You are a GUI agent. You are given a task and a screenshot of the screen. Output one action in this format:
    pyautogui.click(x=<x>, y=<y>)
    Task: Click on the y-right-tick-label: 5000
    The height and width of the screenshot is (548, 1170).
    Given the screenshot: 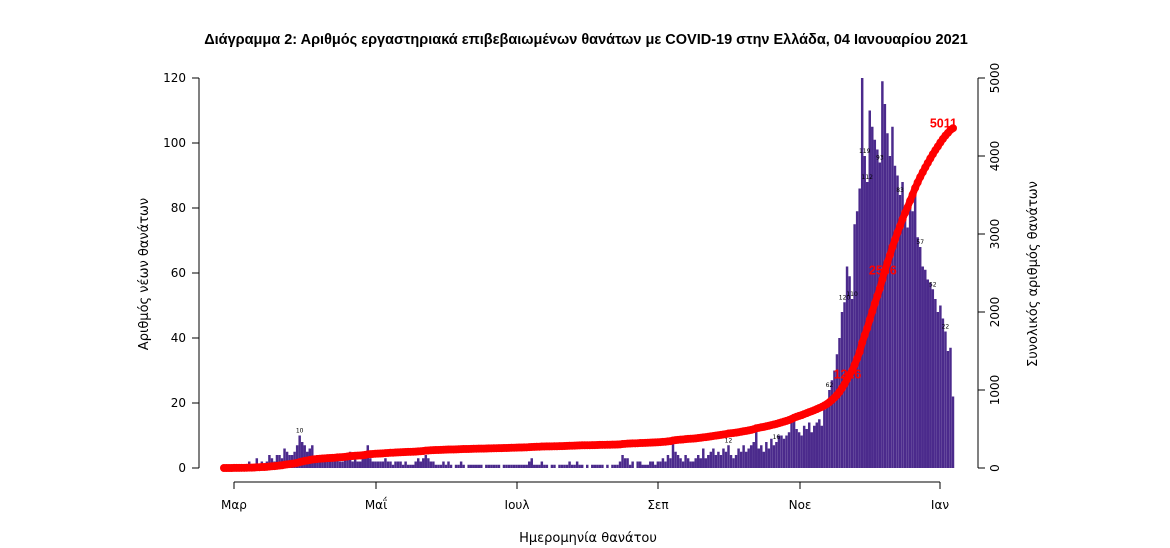 What is the action you would take?
    pyautogui.click(x=995, y=78)
    